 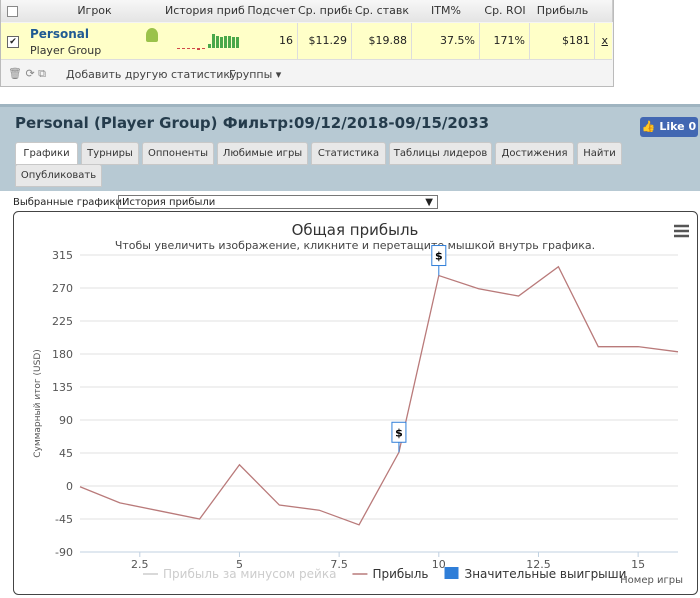 What do you see at coordinates (272, 11) in the screenshot?
I see `col-header: Подсчет` at bounding box center [272, 11].